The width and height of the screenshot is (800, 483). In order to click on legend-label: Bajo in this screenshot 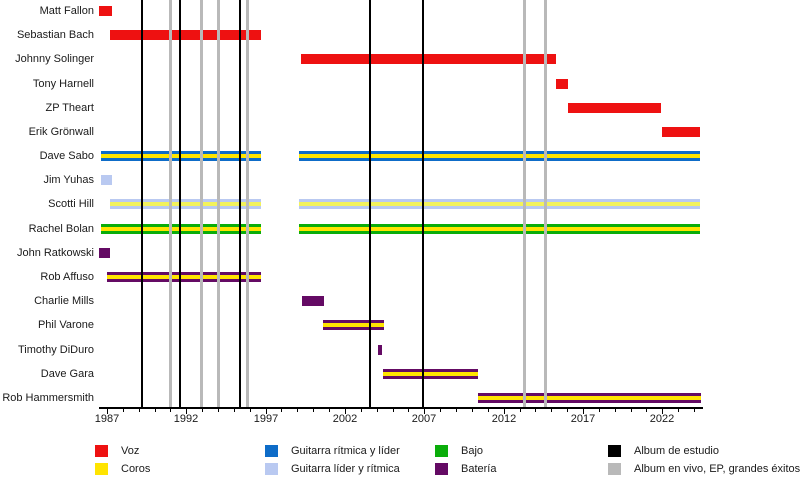, I will do `click(472, 451)`.